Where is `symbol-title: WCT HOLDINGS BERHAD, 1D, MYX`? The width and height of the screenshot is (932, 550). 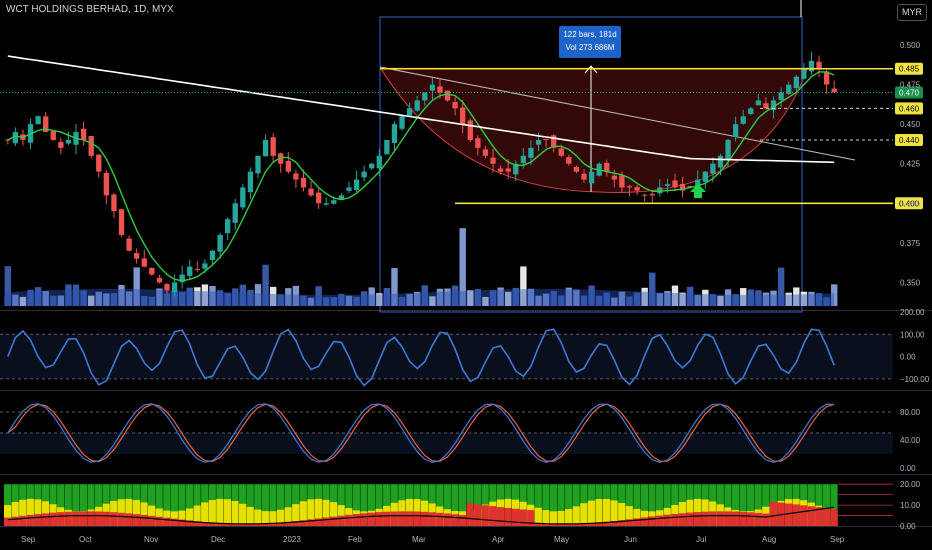 symbol-title: WCT HOLDINGS BERHAD, 1D, MYX is located at coordinates (90, 9).